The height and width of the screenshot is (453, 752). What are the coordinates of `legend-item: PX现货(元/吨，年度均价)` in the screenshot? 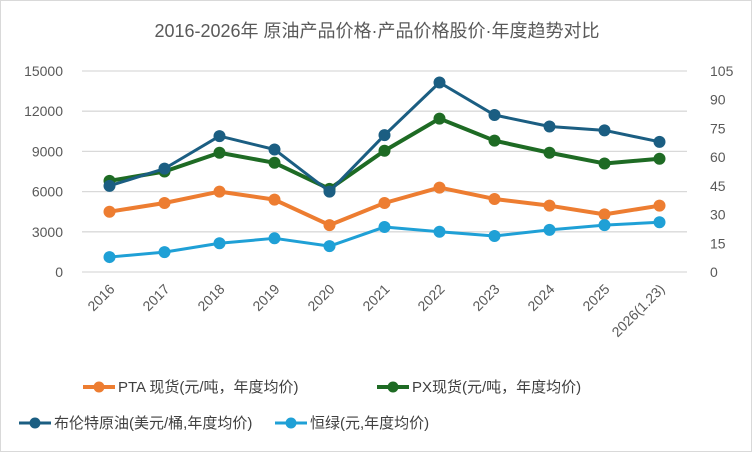 It's located at (479, 387).